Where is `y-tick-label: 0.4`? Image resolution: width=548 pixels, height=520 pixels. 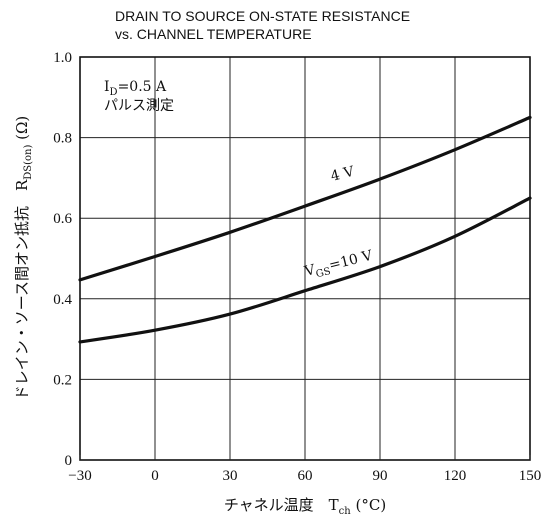 y-tick-label: 0.4 is located at coordinates (62, 300).